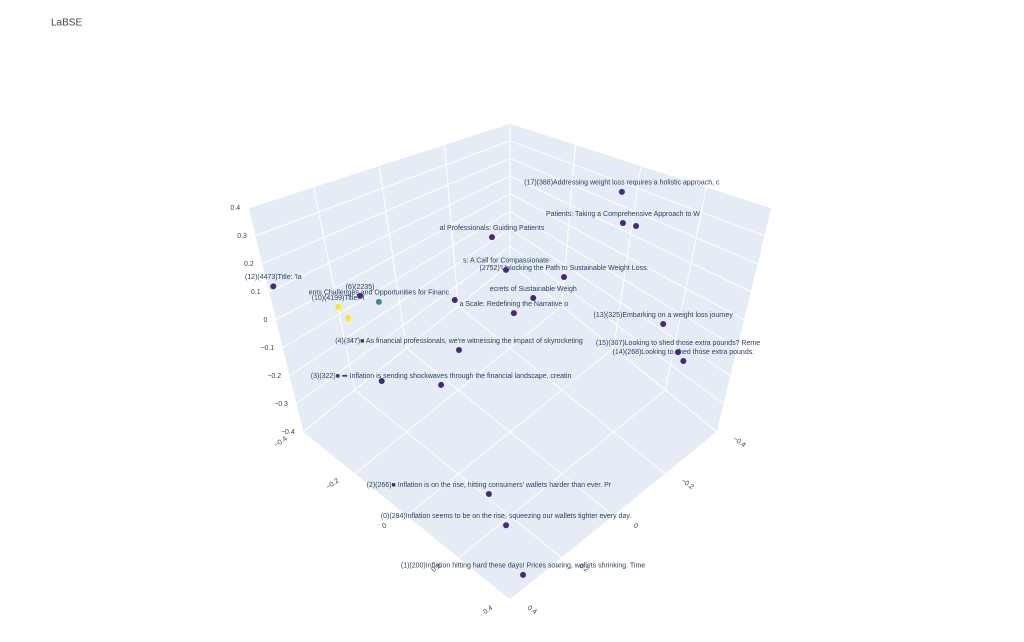  I want to click on z-tick-label: −0.1, so click(267, 348).